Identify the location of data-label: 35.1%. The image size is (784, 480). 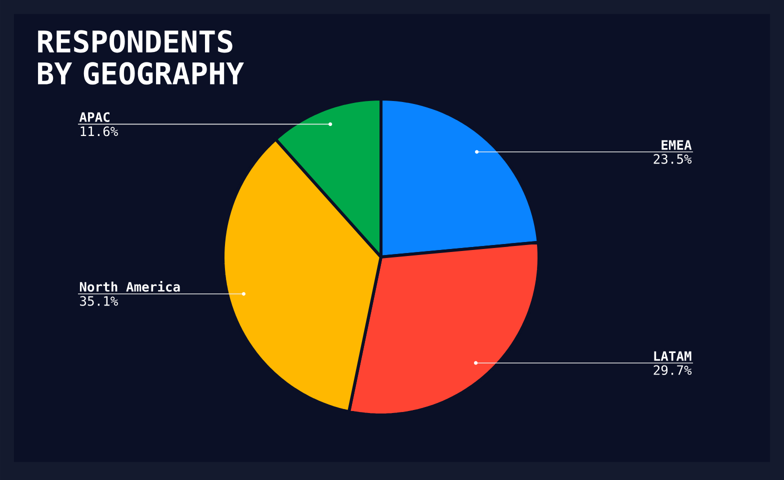
(99, 301).